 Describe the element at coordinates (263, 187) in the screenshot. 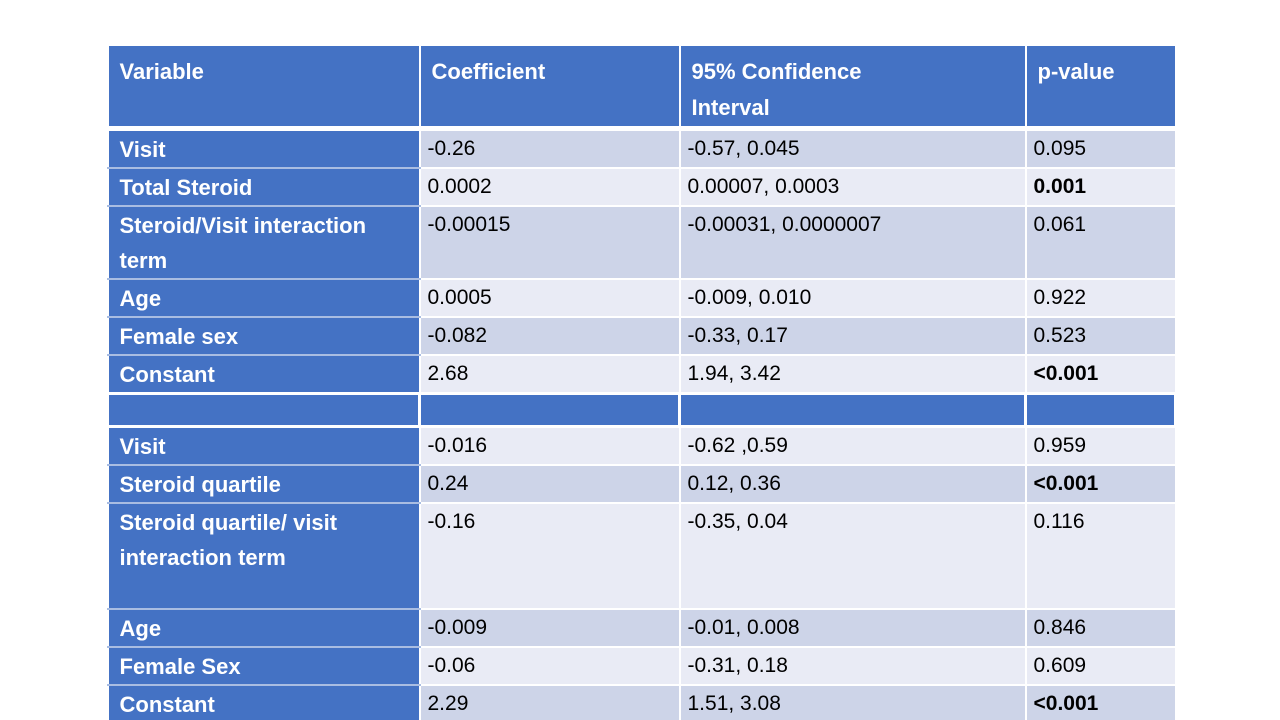

I see `variable-cell: Total Steroid` at that location.